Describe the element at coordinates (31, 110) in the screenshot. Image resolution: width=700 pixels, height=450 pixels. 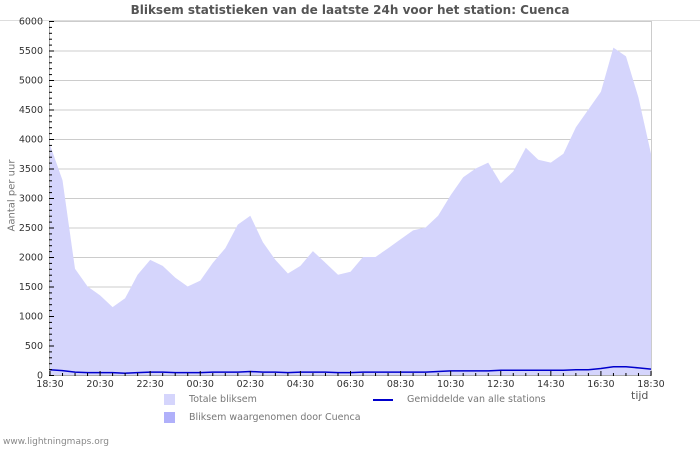
I see `svg-text: 4500` at that location.